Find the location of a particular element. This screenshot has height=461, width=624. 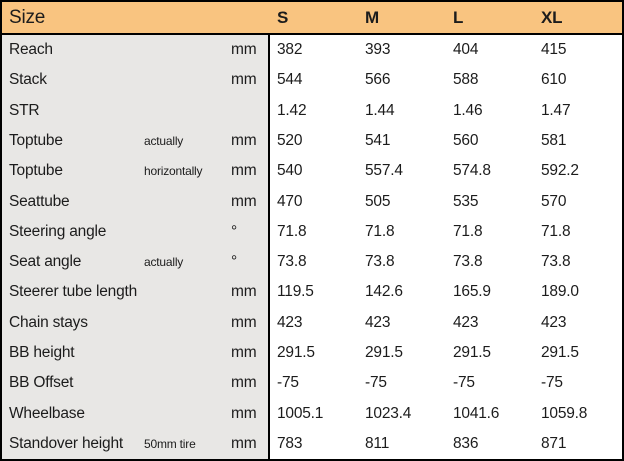

table-header-row: Size S M L XL is located at coordinates (312, 18).